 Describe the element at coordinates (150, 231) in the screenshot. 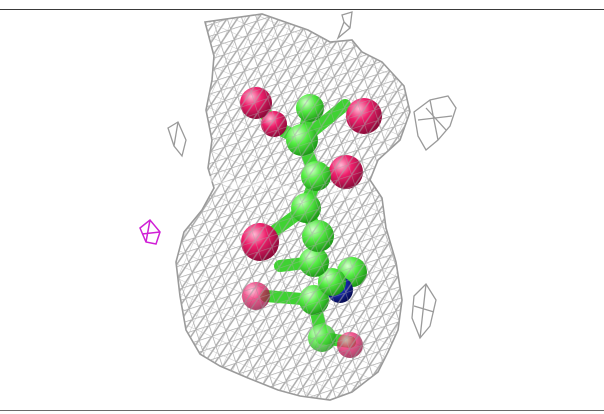

I see `extra-density-blob` at that location.